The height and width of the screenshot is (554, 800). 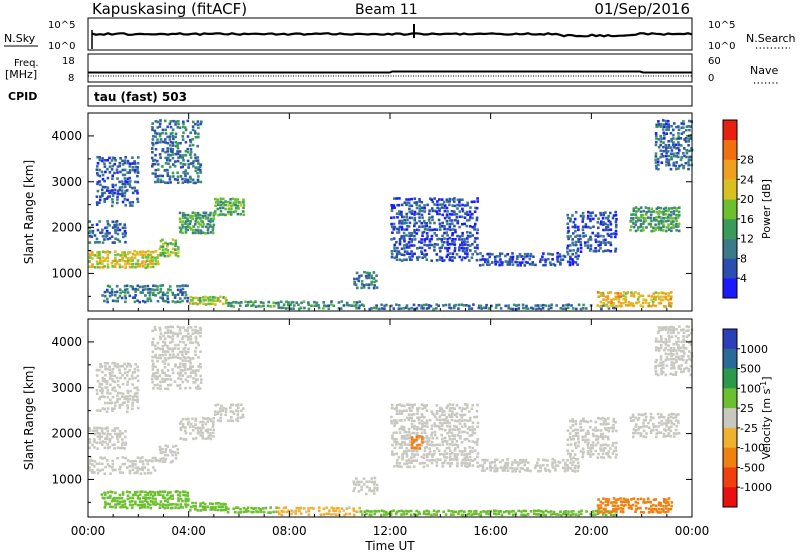 I want to click on freq-label-line1: Freq., so click(x=26, y=63).